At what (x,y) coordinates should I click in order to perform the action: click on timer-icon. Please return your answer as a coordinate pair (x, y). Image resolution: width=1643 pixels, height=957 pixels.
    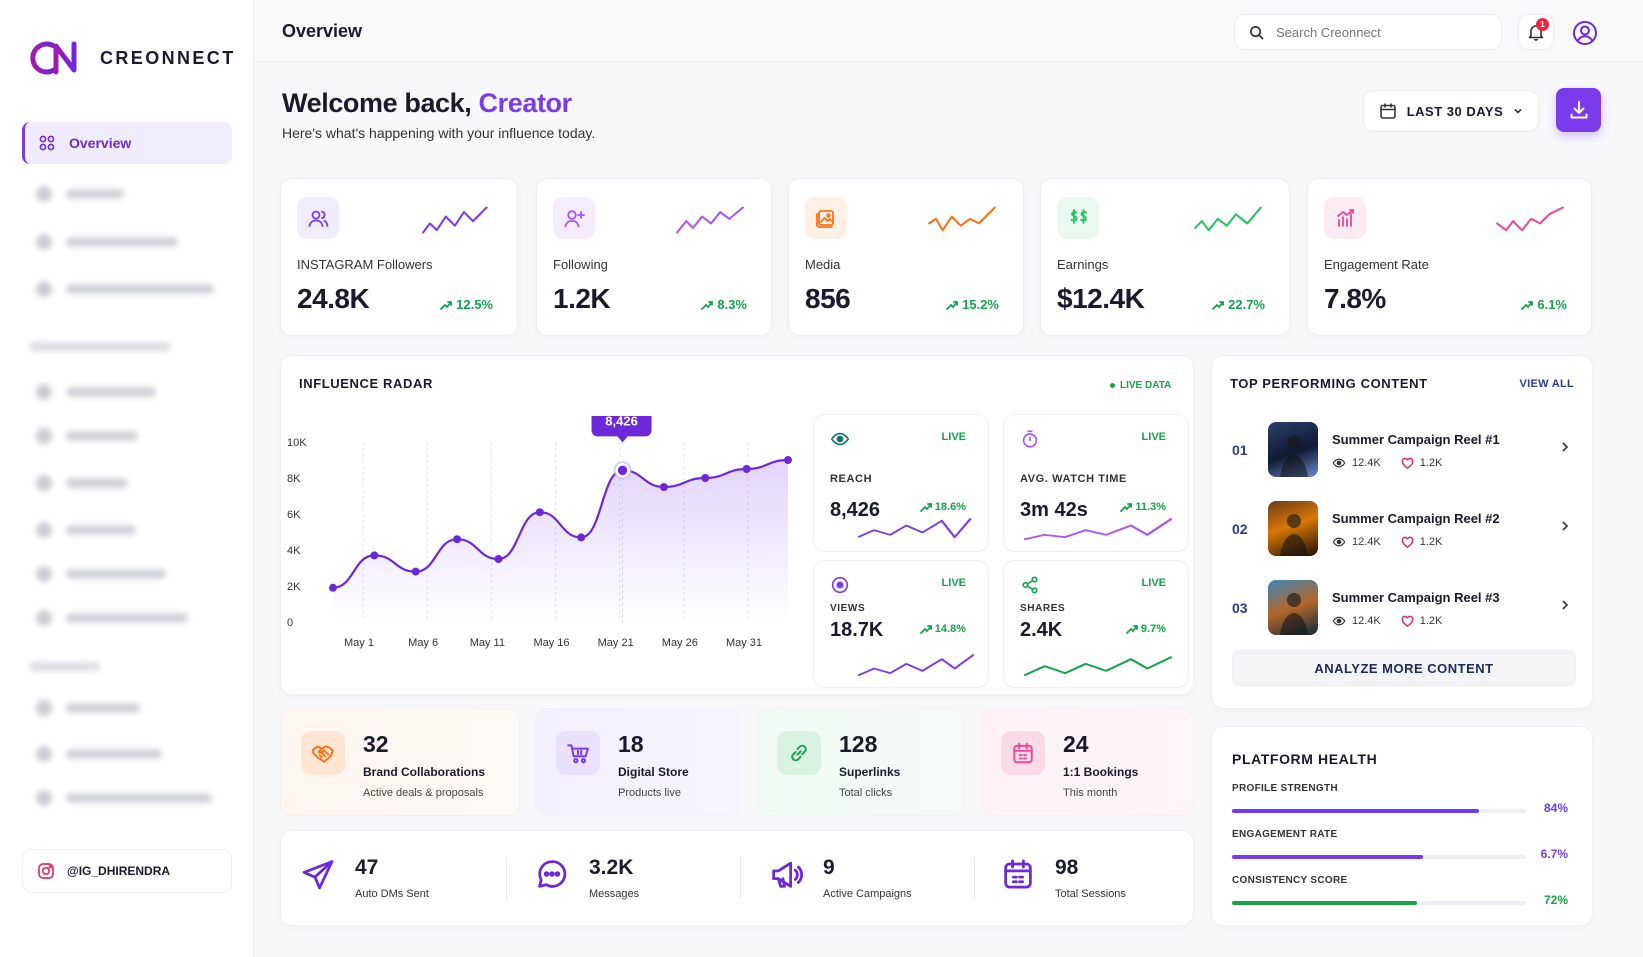
    Looking at the image, I should click on (1030, 439).